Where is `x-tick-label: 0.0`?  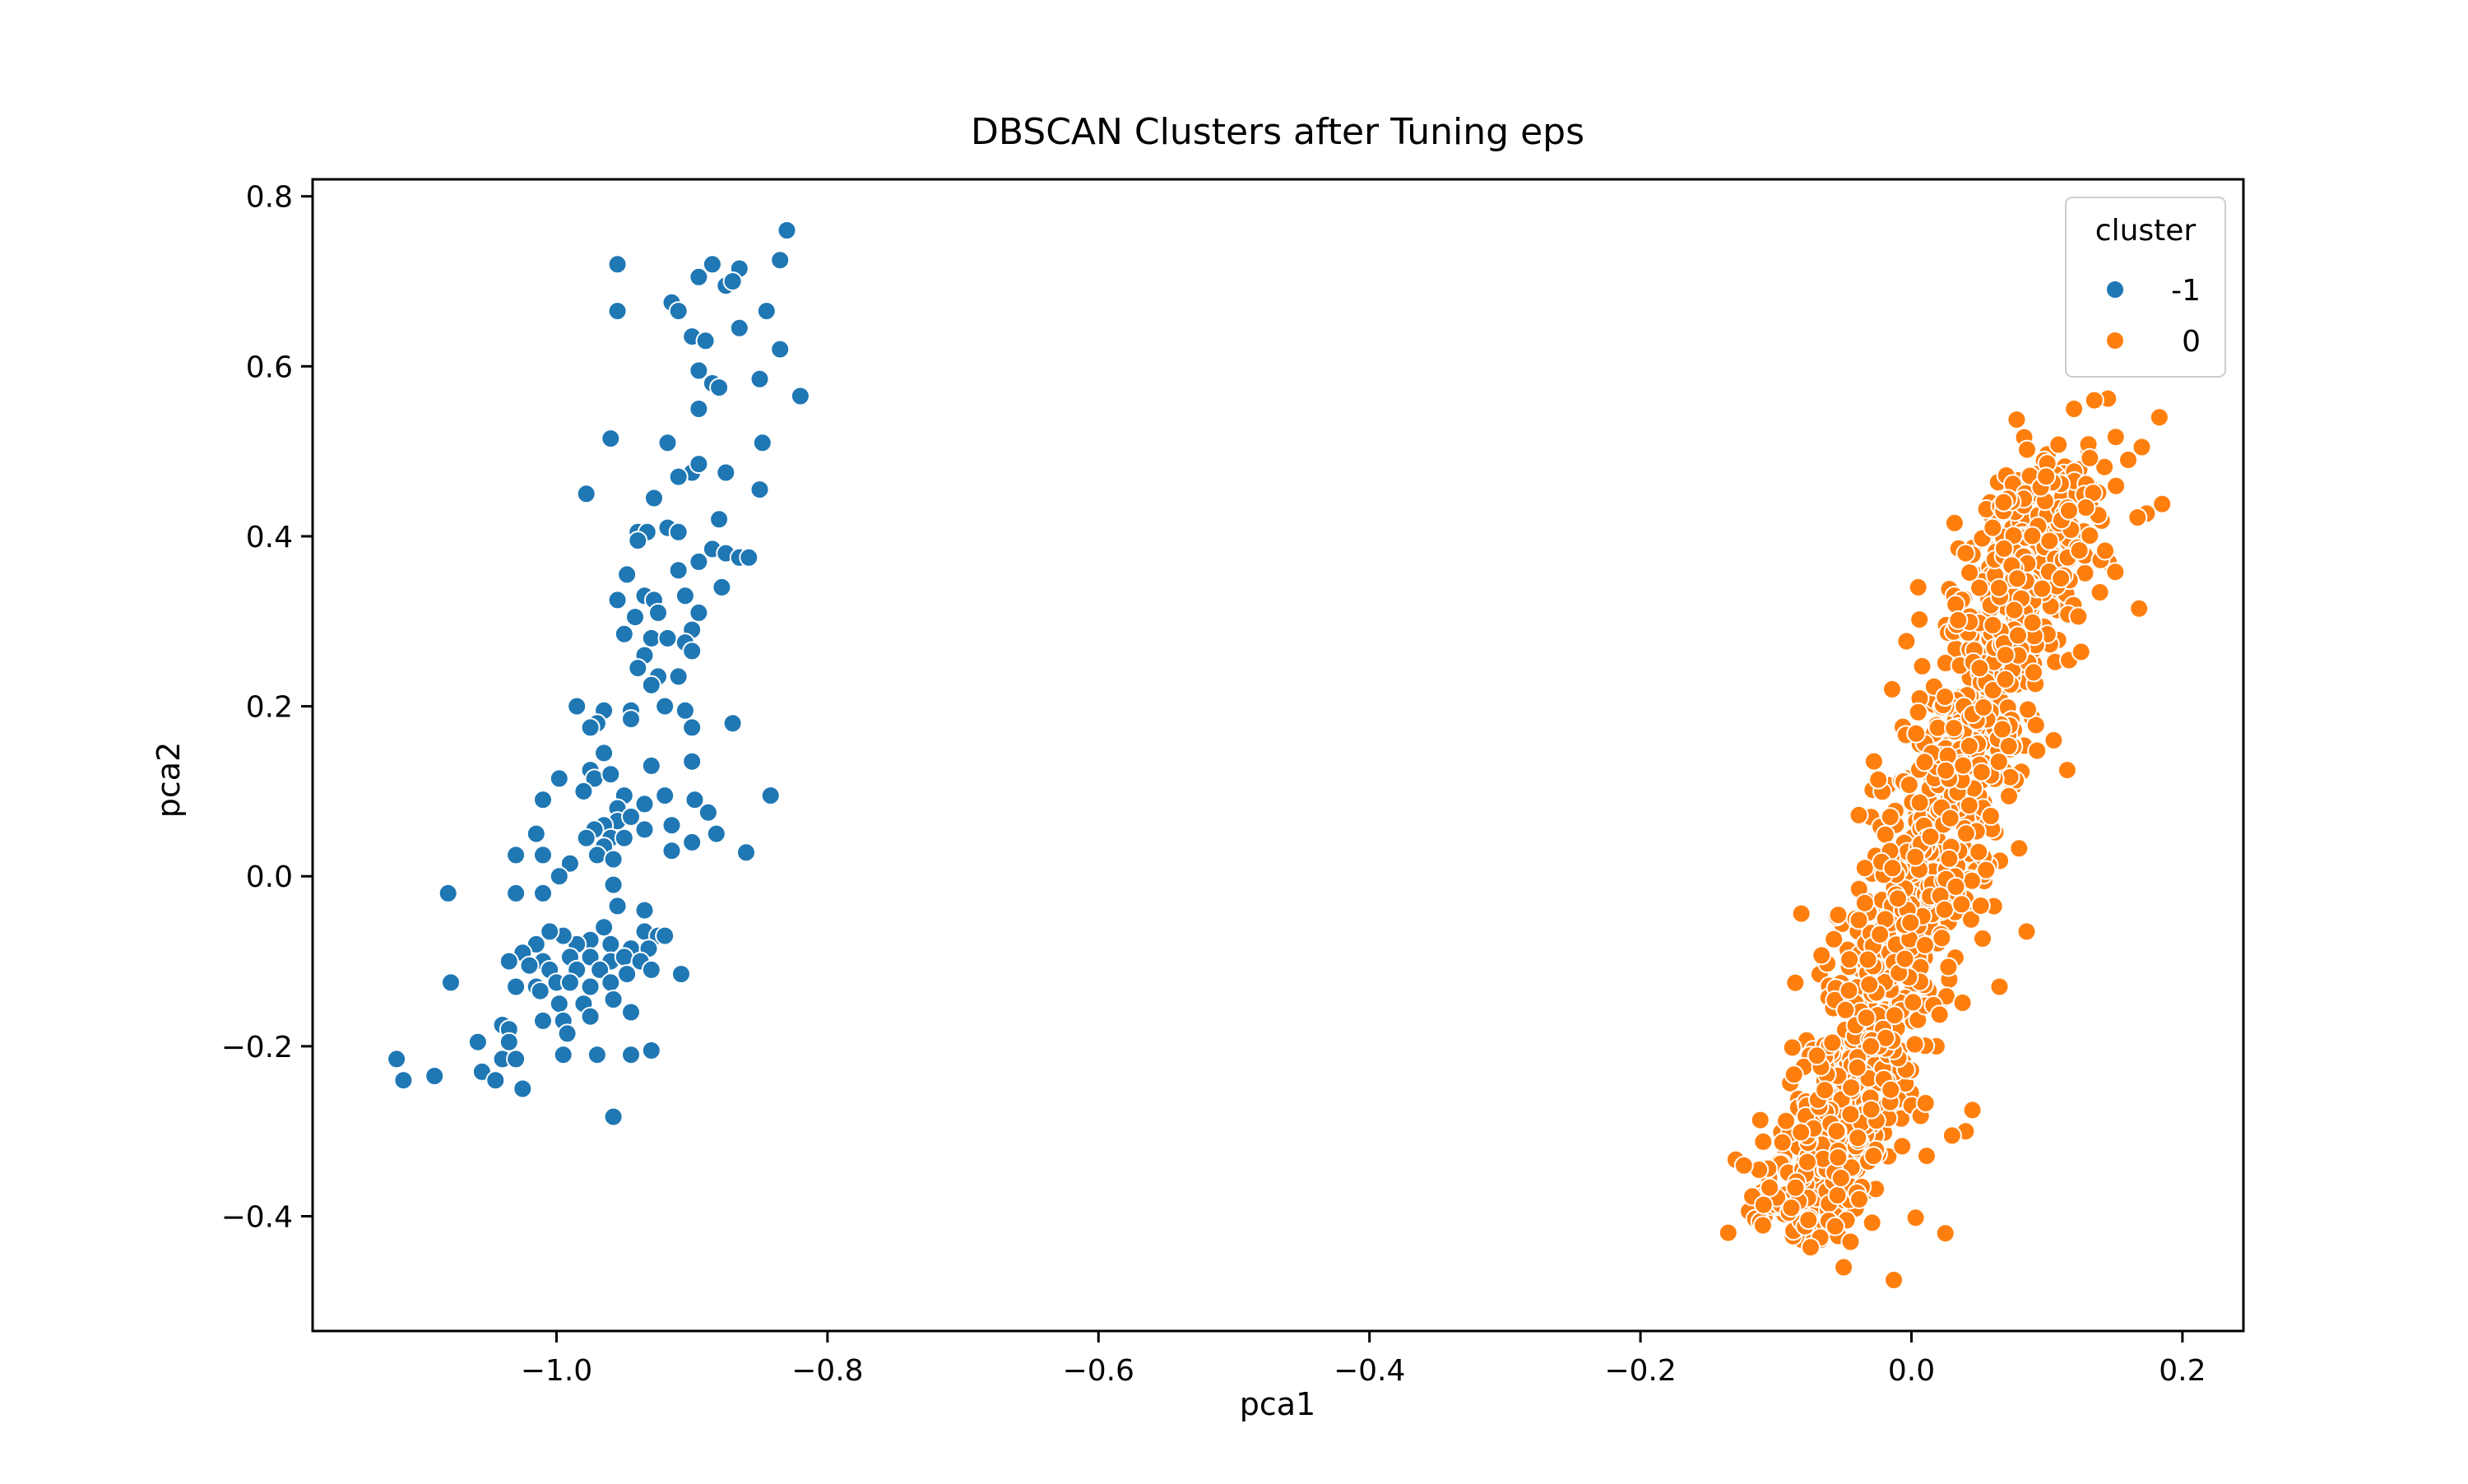
x-tick-label: 0.0 is located at coordinates (1911, 1371).